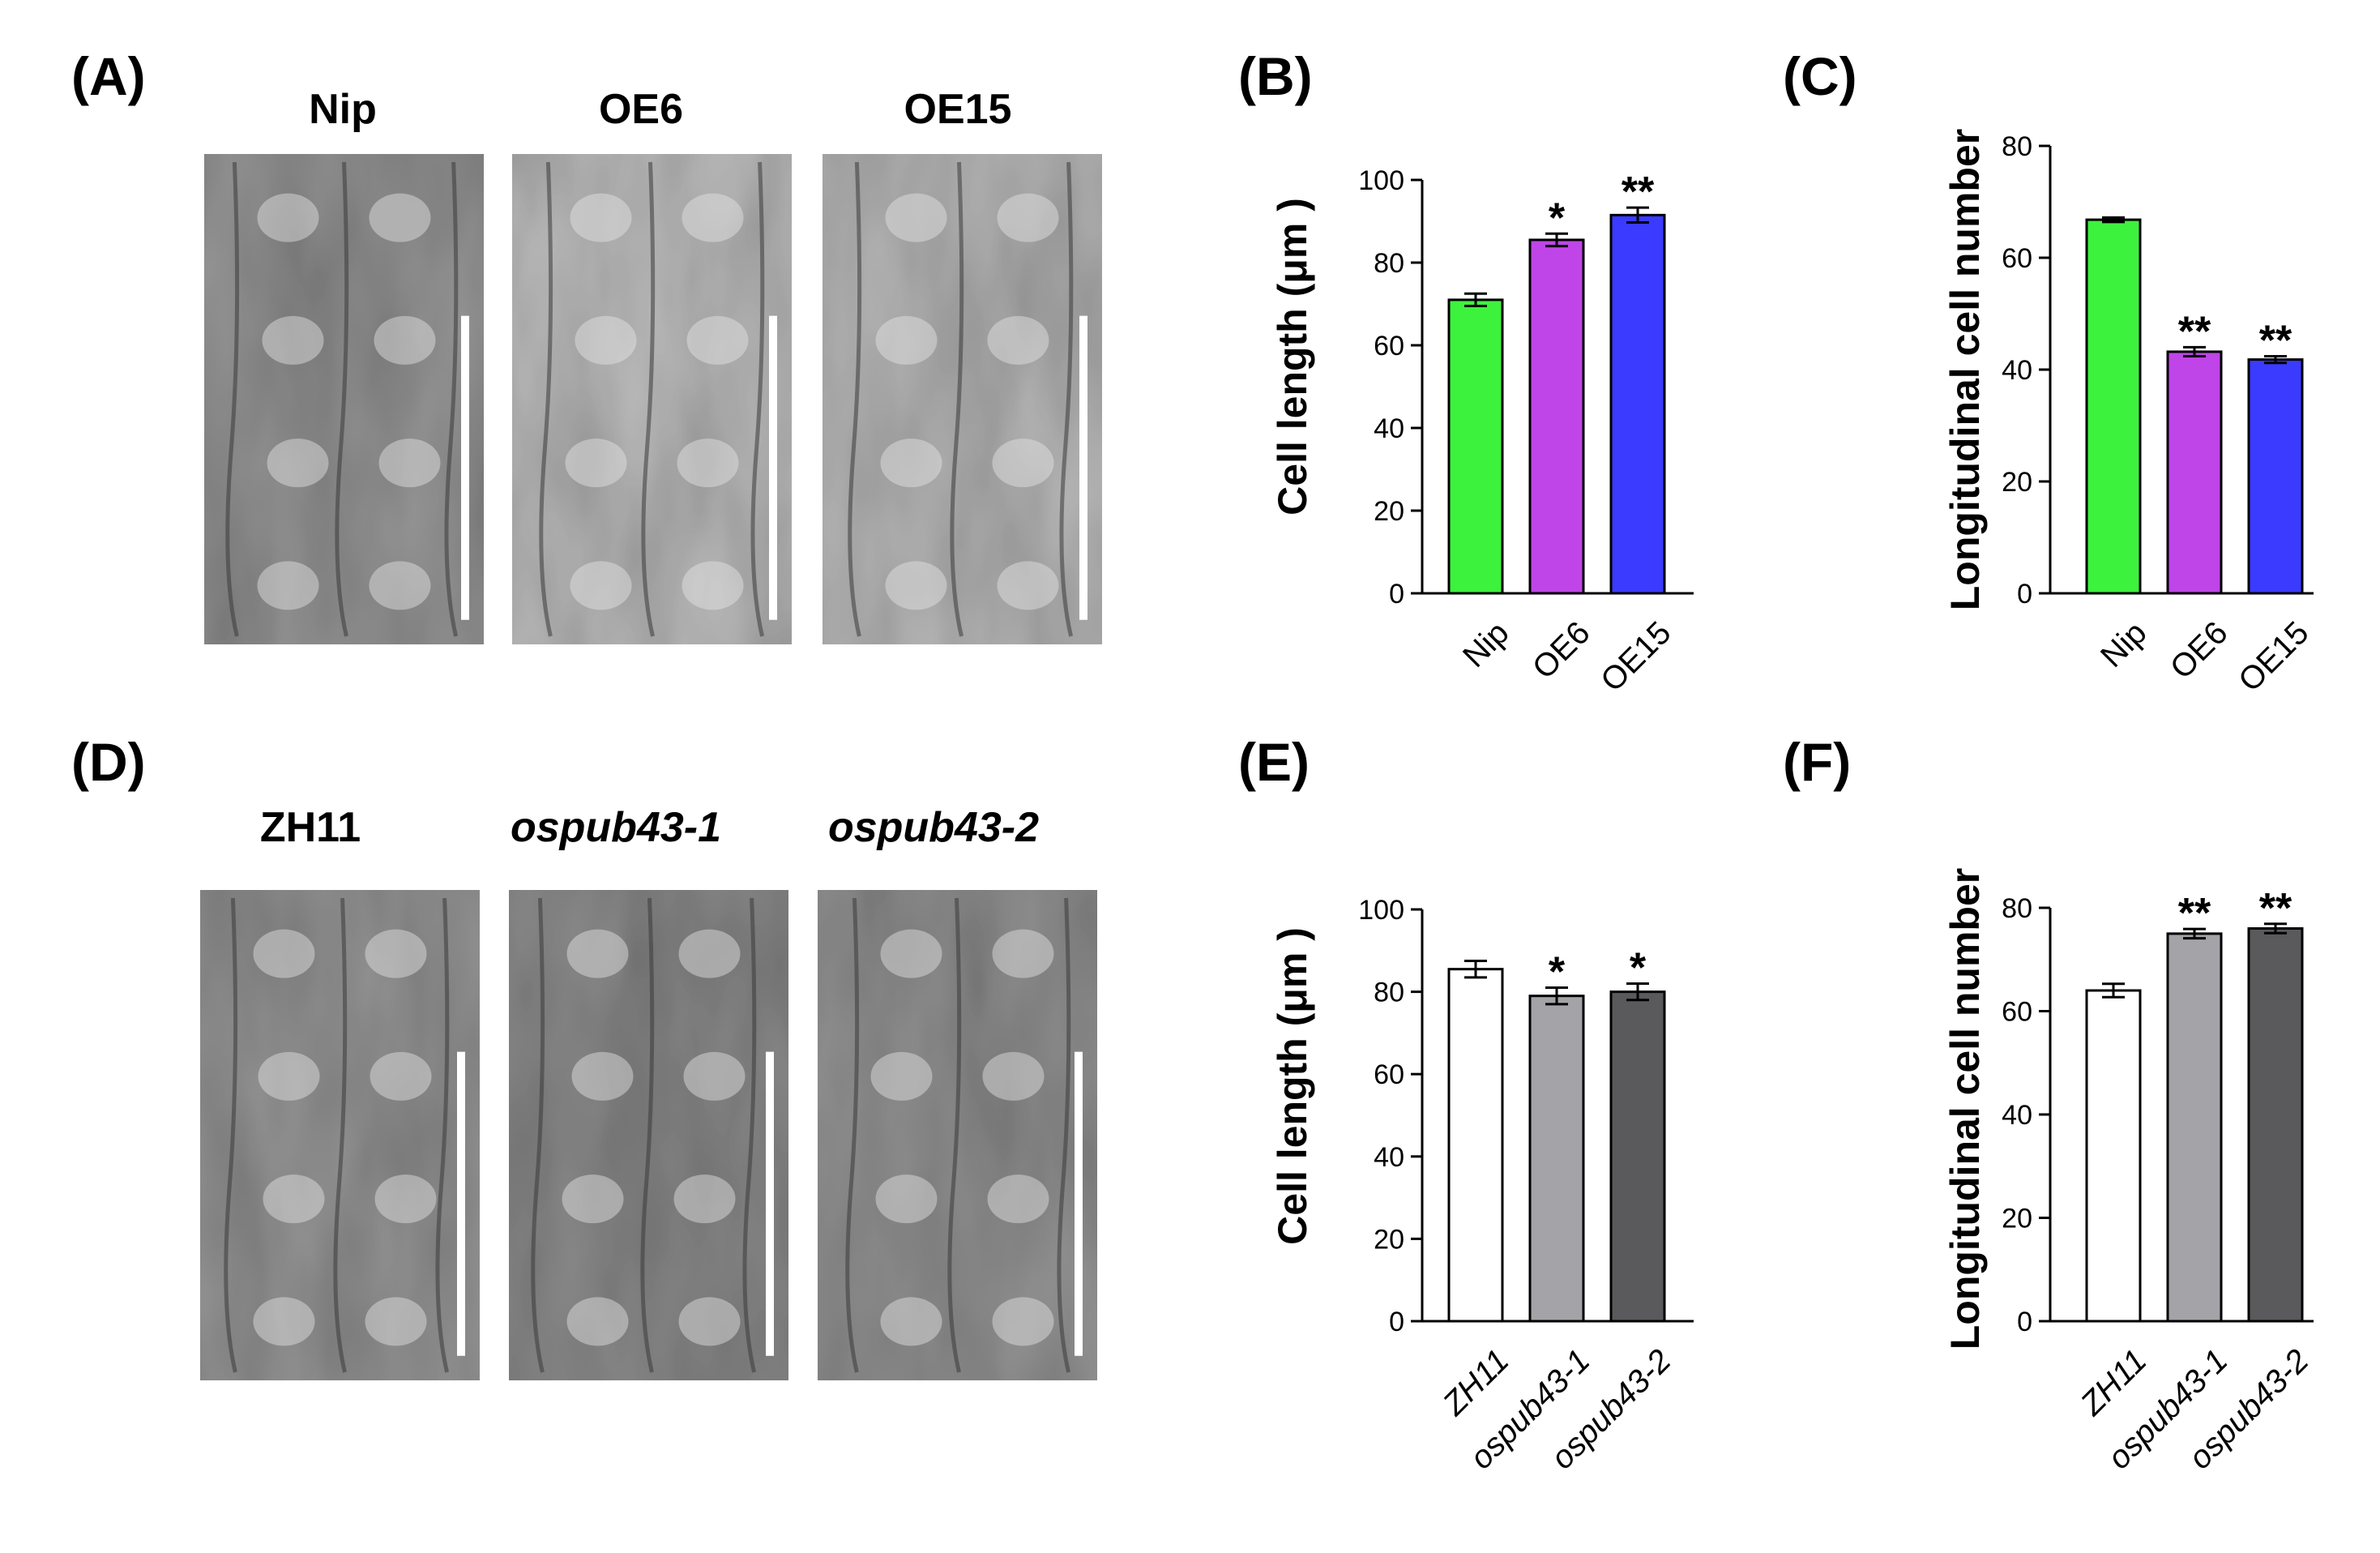 This screenshot has width=2380, height=1553. Describe the element at coordinates (344, 399) in the screenshot. I see `micrograph-nip` at that location.